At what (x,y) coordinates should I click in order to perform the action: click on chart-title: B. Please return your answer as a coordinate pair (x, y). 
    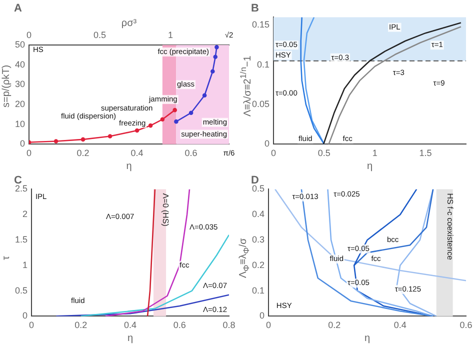
    Looking at the image, I should click on (255, 8).